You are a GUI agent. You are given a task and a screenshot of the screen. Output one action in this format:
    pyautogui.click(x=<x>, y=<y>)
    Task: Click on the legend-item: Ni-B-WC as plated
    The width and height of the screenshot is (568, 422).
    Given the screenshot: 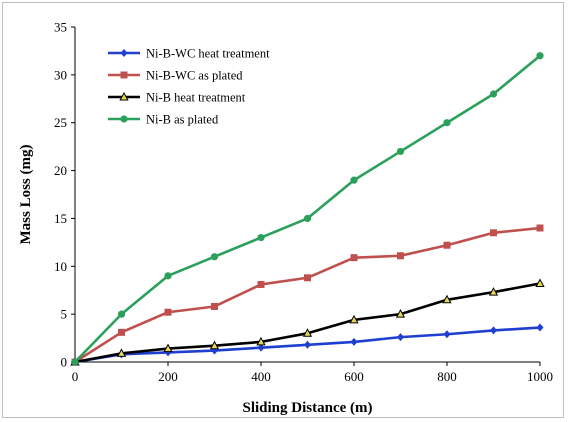 What is the action you would take?
    pyautogui.click(x=175, y=76)
    